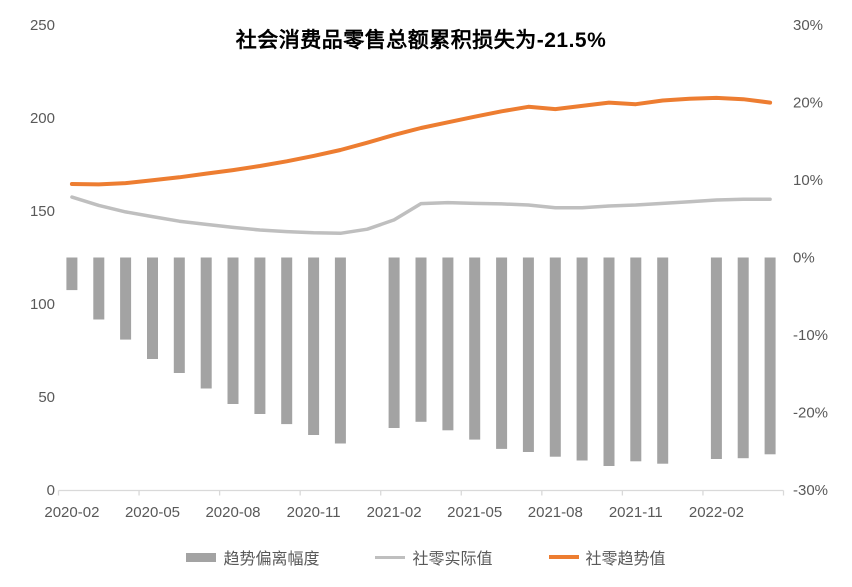  I want to click on left-axis-tick-label: 50, so click(46, 397).